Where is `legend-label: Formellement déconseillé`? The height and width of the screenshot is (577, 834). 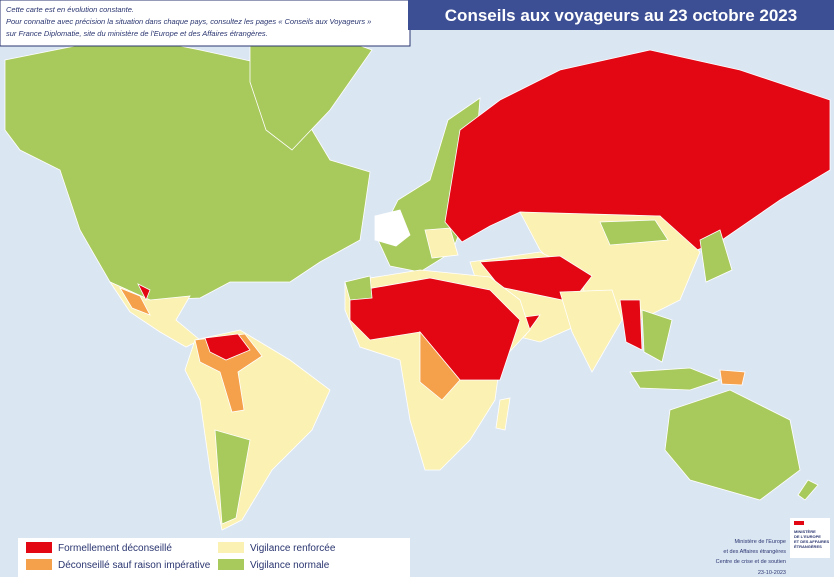
legend-label: Formellement déconseillé is located at coordinates (115, 548).